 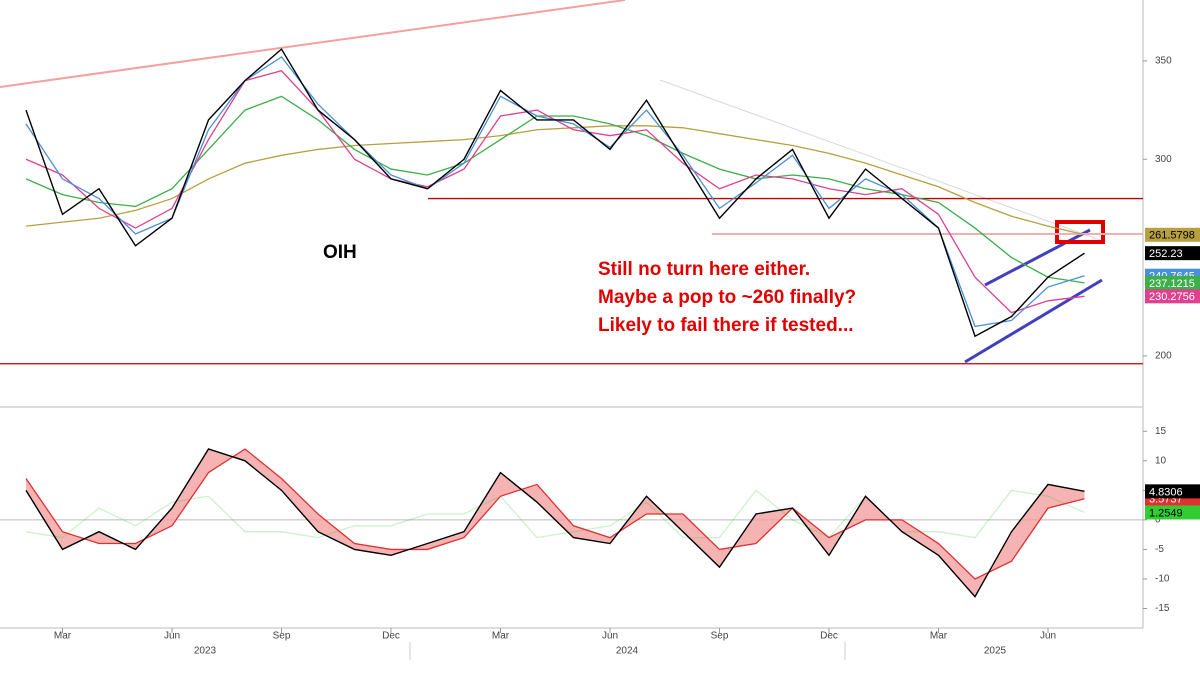 What do you see at coordinates (205, 651) in the screenshot?
I see `year-label: 2023` at bounding box center [205, 651].